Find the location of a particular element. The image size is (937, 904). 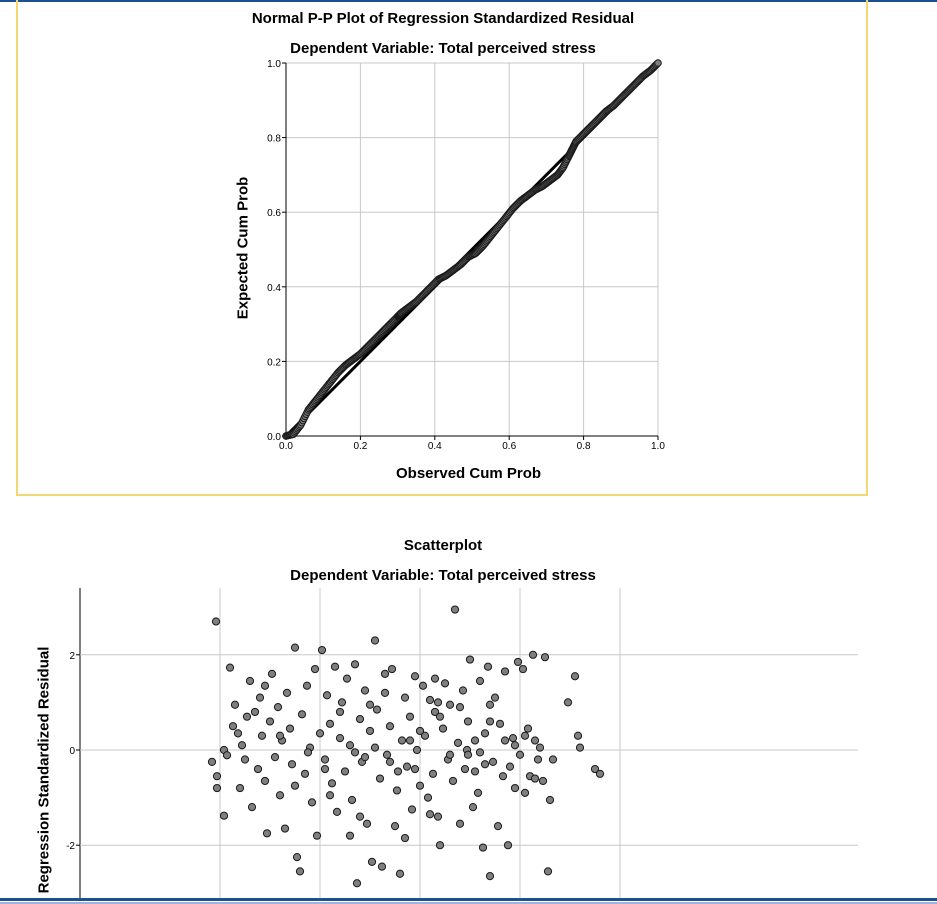

scatter-y-tick-label: 0 is located at coordinates (72, 751).